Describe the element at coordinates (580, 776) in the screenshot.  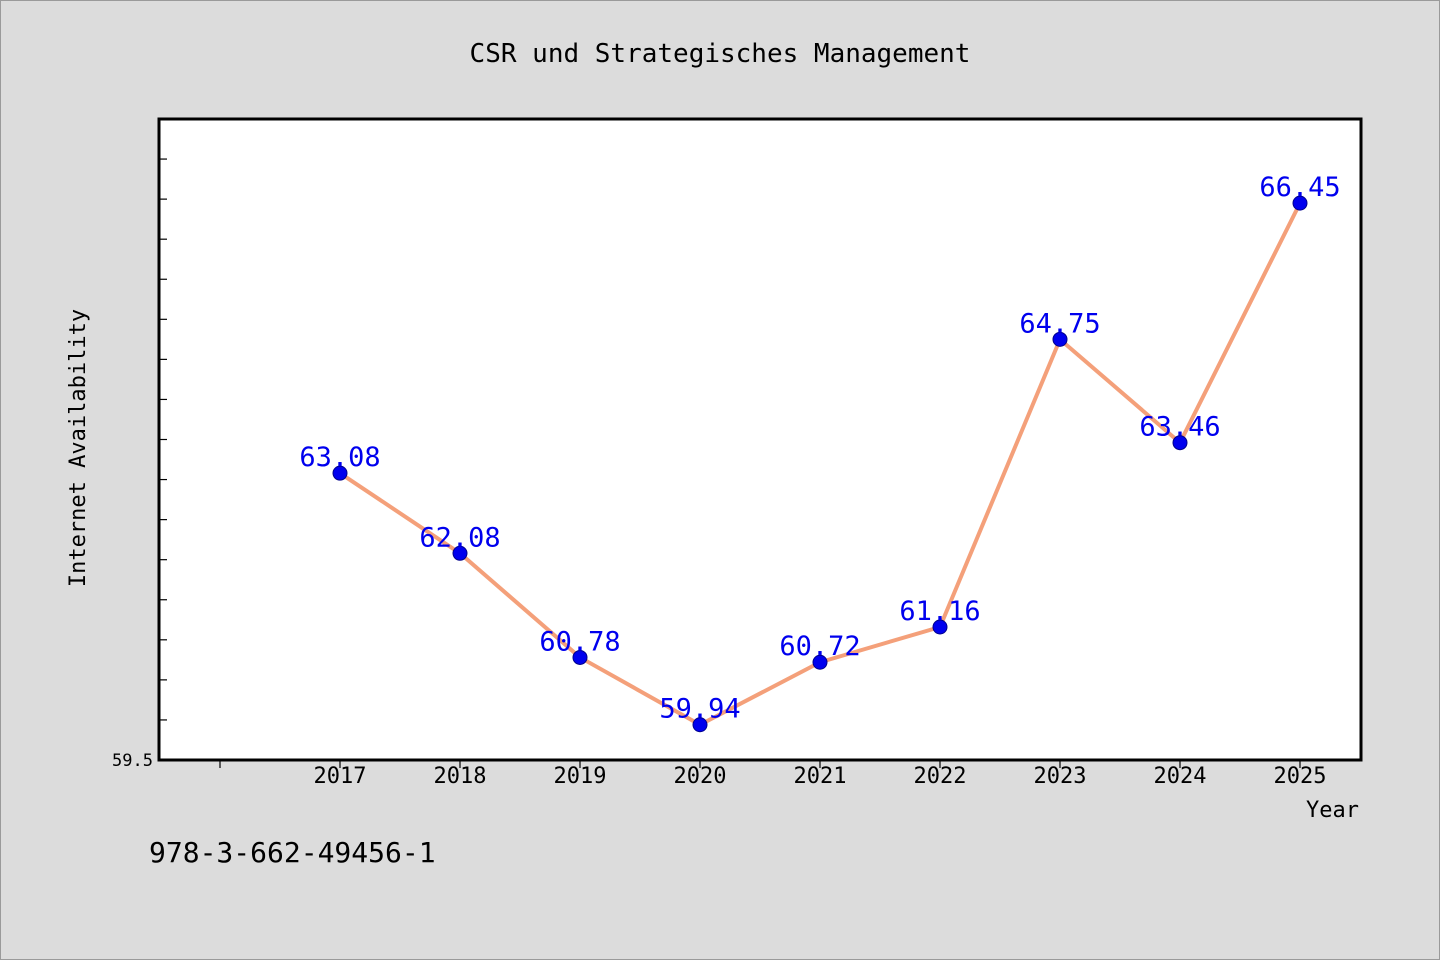
I see `x-tick-label: 2019` at that location.